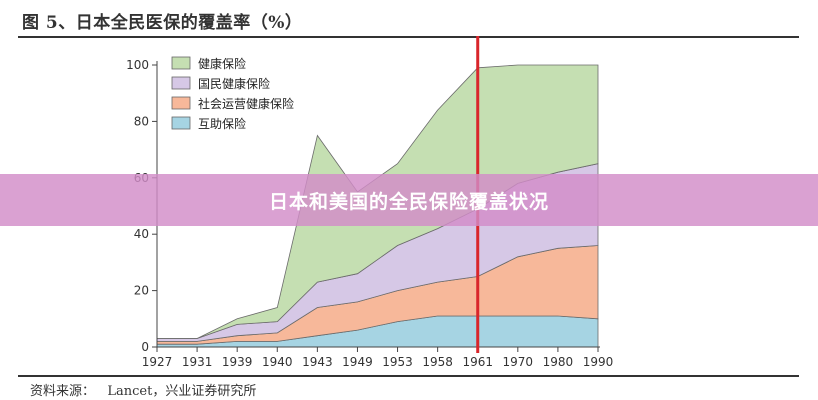  Describe the element at coordinates (143, 391) in the screenshot. I see `source-note: 资料来源： Lancet，兴业证券研究所` at that location.